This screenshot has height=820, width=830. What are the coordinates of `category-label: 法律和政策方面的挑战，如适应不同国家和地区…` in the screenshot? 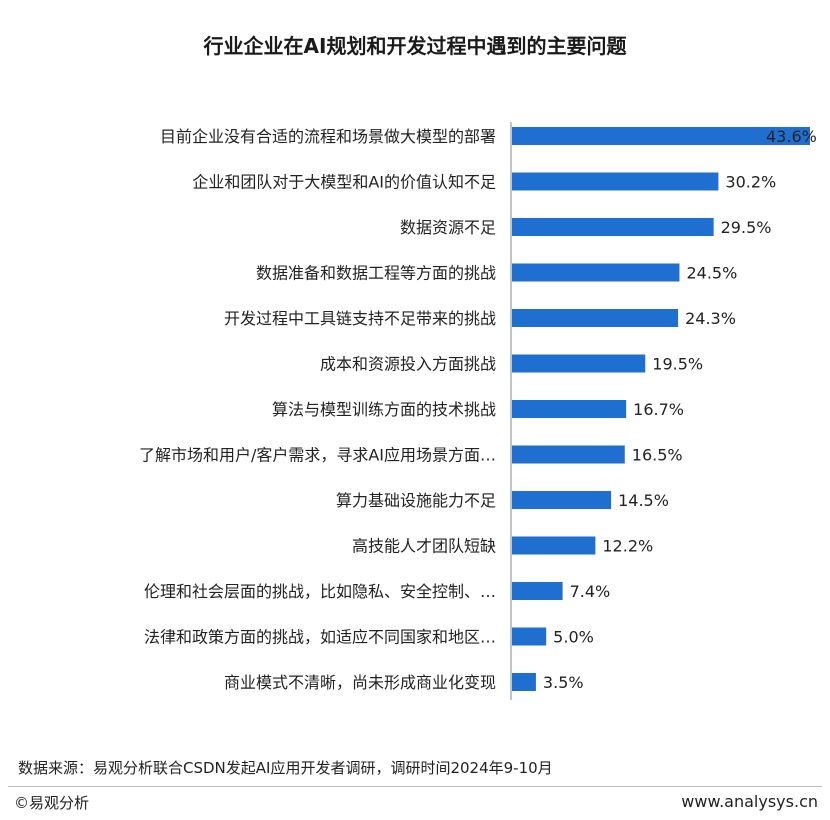 It's located at (320, 637).